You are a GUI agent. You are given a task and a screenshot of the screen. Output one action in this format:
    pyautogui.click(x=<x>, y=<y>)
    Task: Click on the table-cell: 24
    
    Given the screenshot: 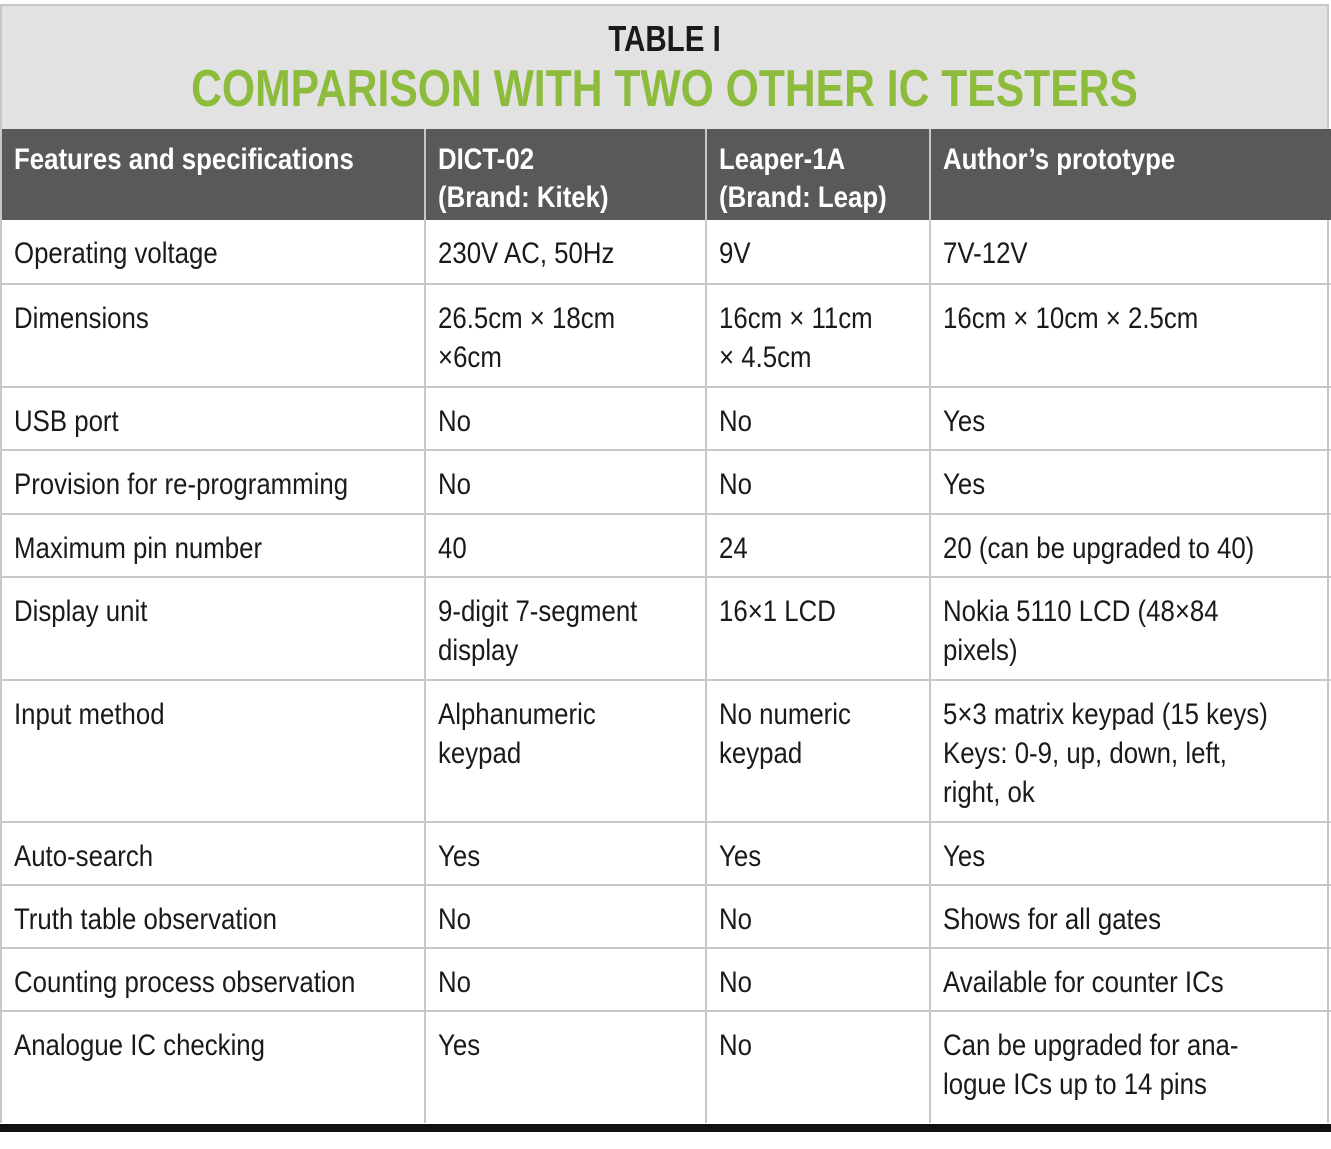 What is the action you would take?
    pyautogui.click(x=818, y=546)
    